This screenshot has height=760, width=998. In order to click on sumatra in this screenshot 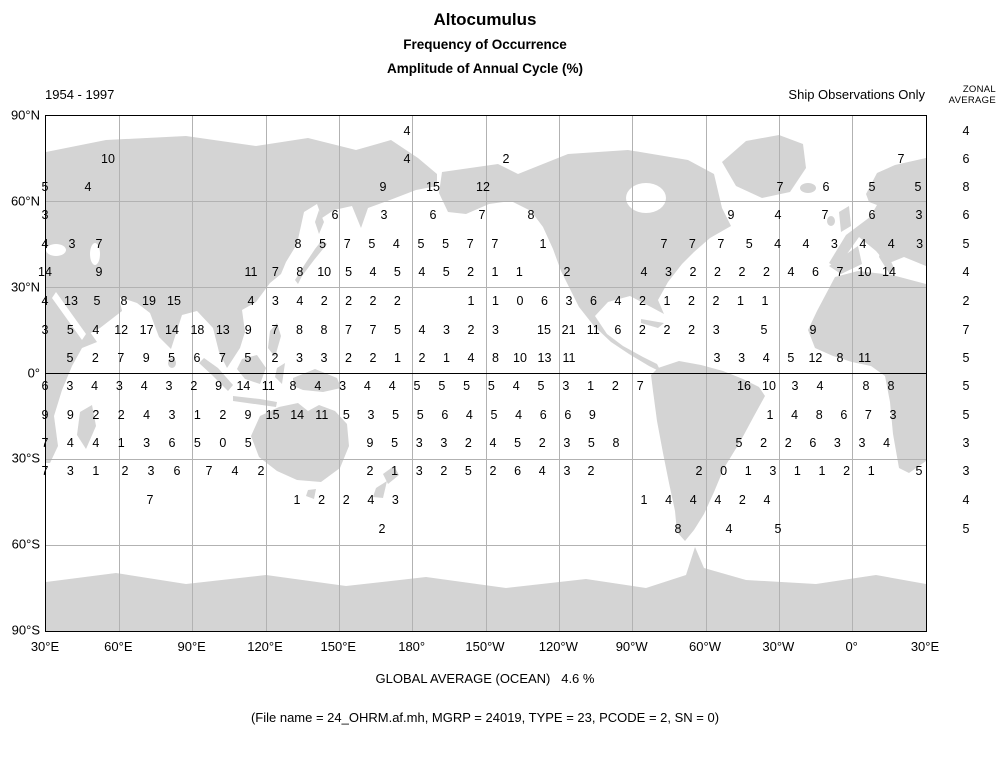, I will do `click(216, 374)`.